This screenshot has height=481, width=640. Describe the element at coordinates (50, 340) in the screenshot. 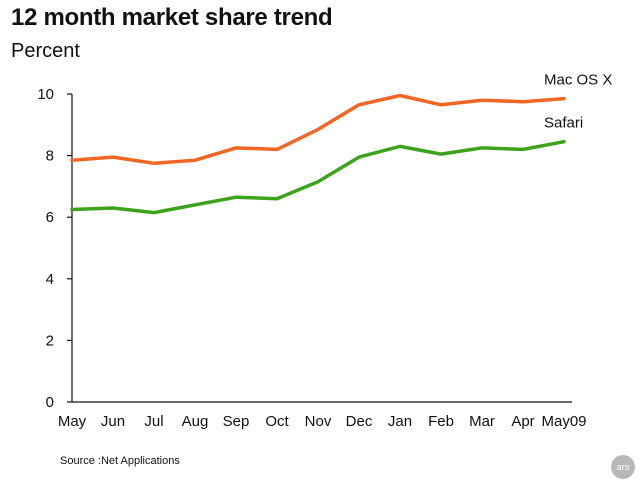

I see `y-tick-label: 2` at that location.